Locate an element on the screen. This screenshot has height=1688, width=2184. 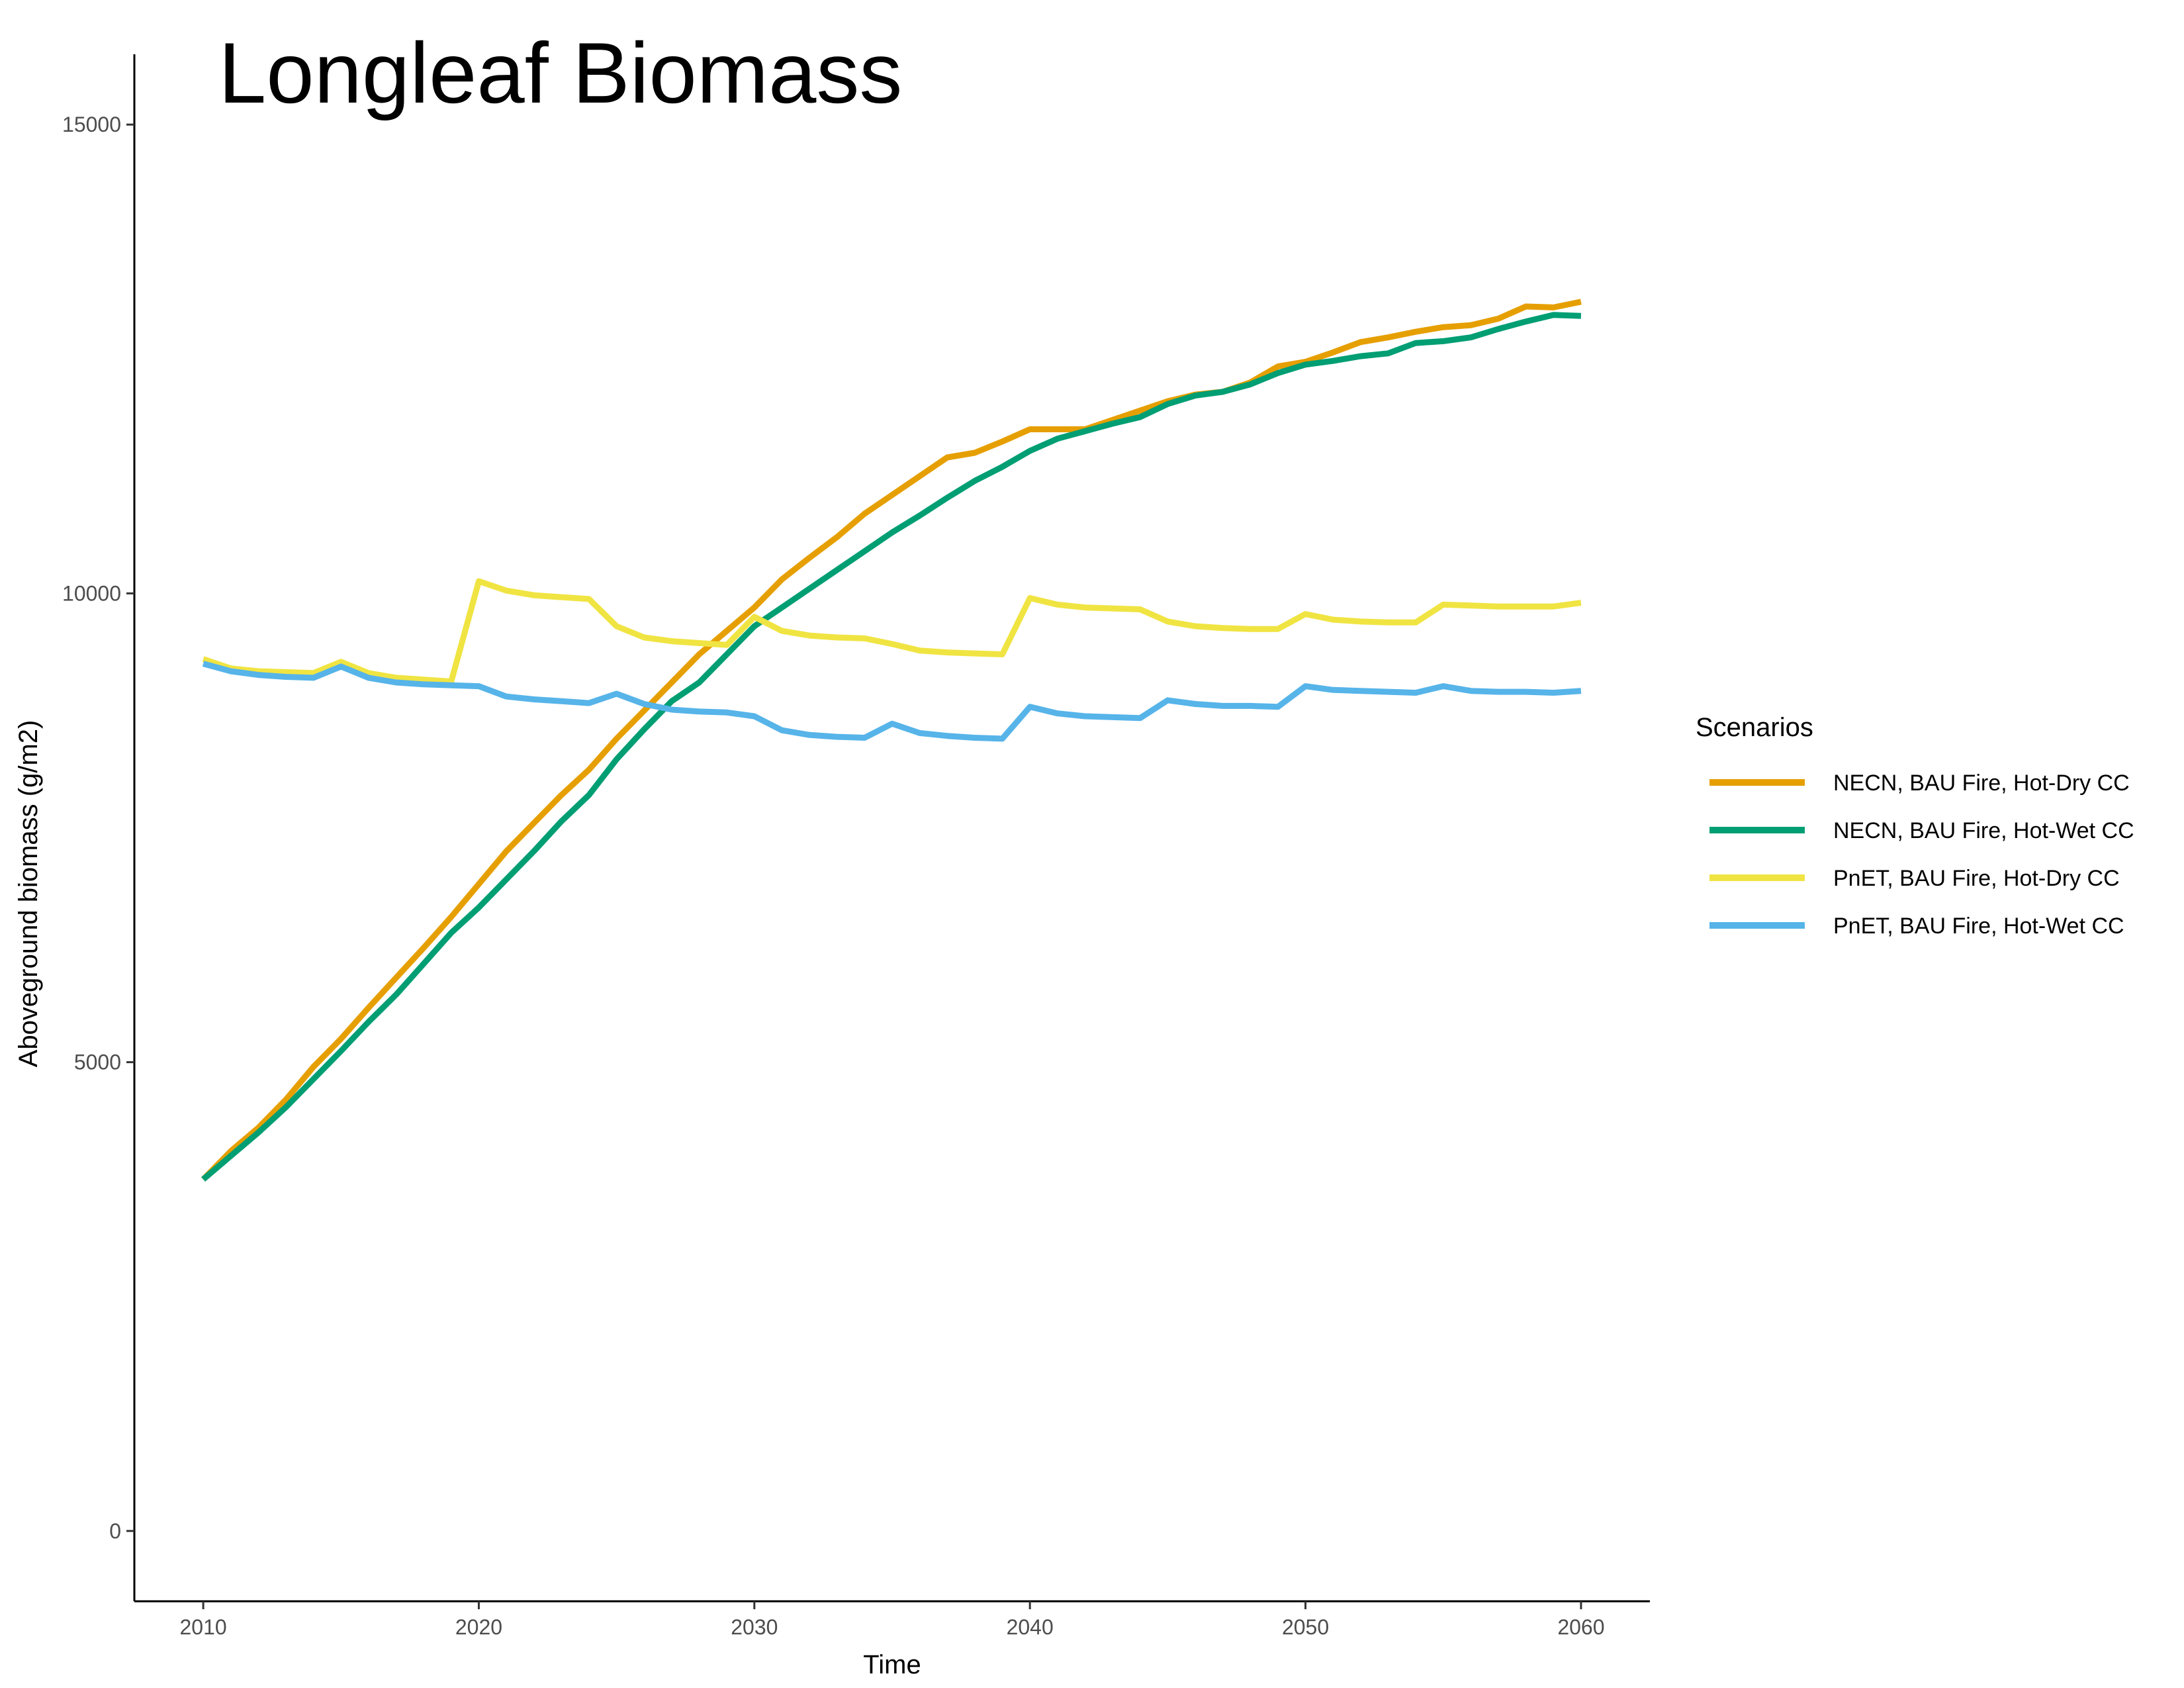
legend-label-2: NECN, BAU Fire, Hot-Wet CC is located at coordinates (1983, 830).